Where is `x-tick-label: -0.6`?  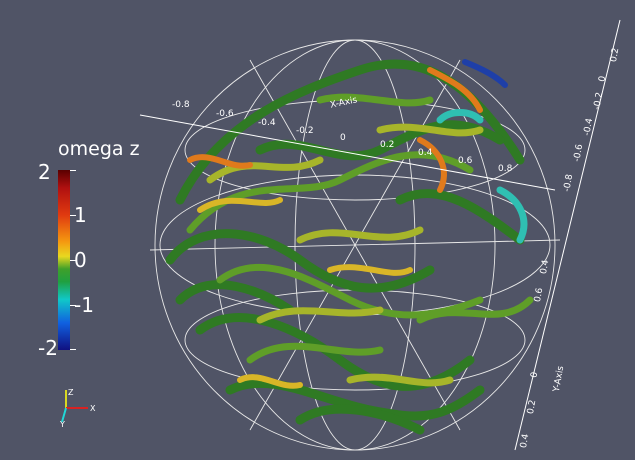 x-tick-label: -0.6 is located at coordinates (225, 114).